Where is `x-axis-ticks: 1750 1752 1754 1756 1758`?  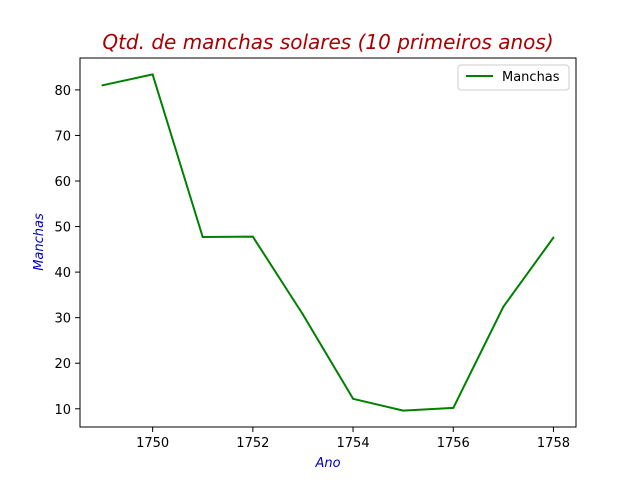 x-axis-ticks: 1750 1752 1754 1756 1758 is located at coordinates (353, 439).